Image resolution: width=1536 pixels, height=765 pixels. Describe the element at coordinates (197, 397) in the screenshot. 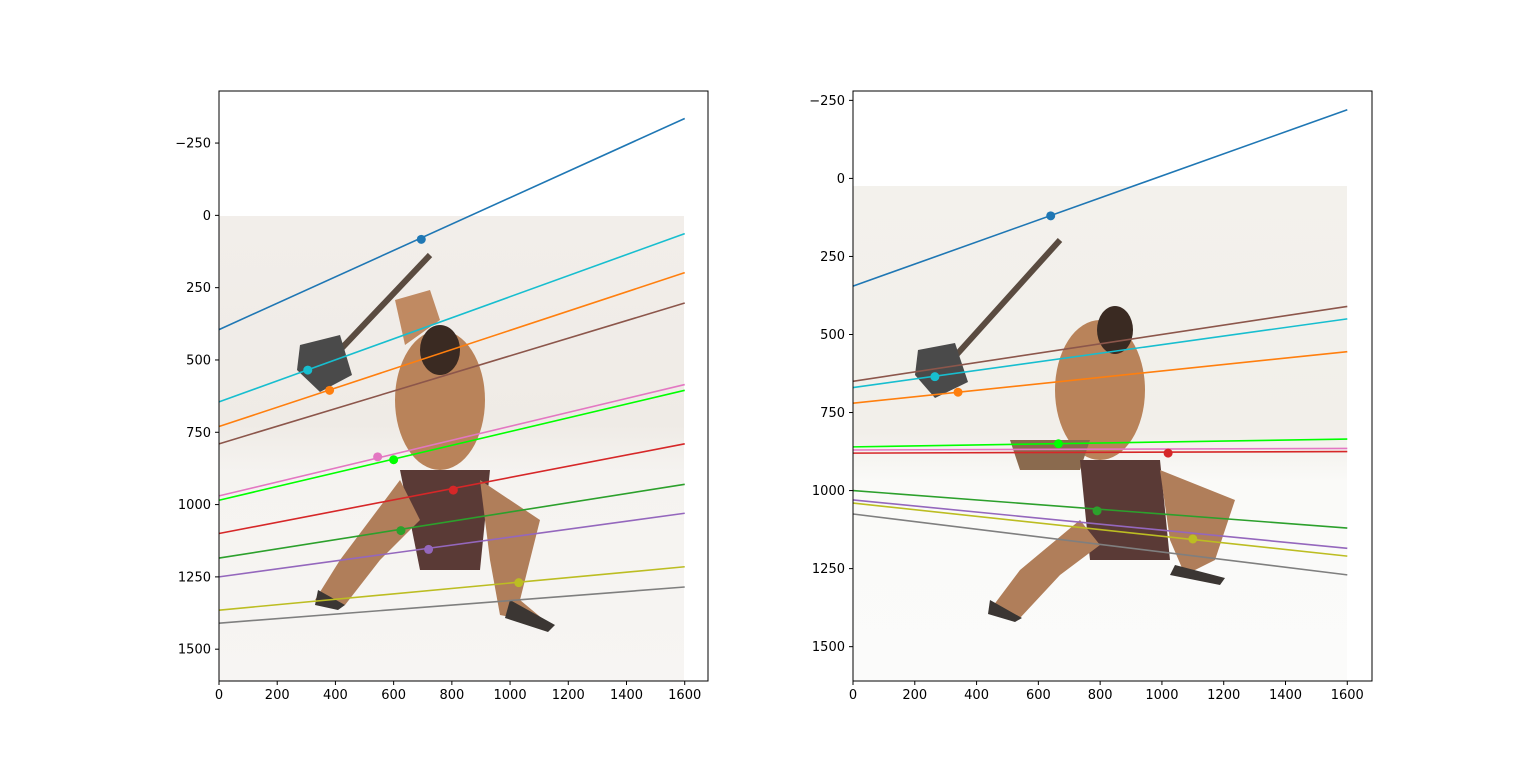

I see `left-y-ticks: −250 0 250 500 750 1000 1250 1500` at that location.